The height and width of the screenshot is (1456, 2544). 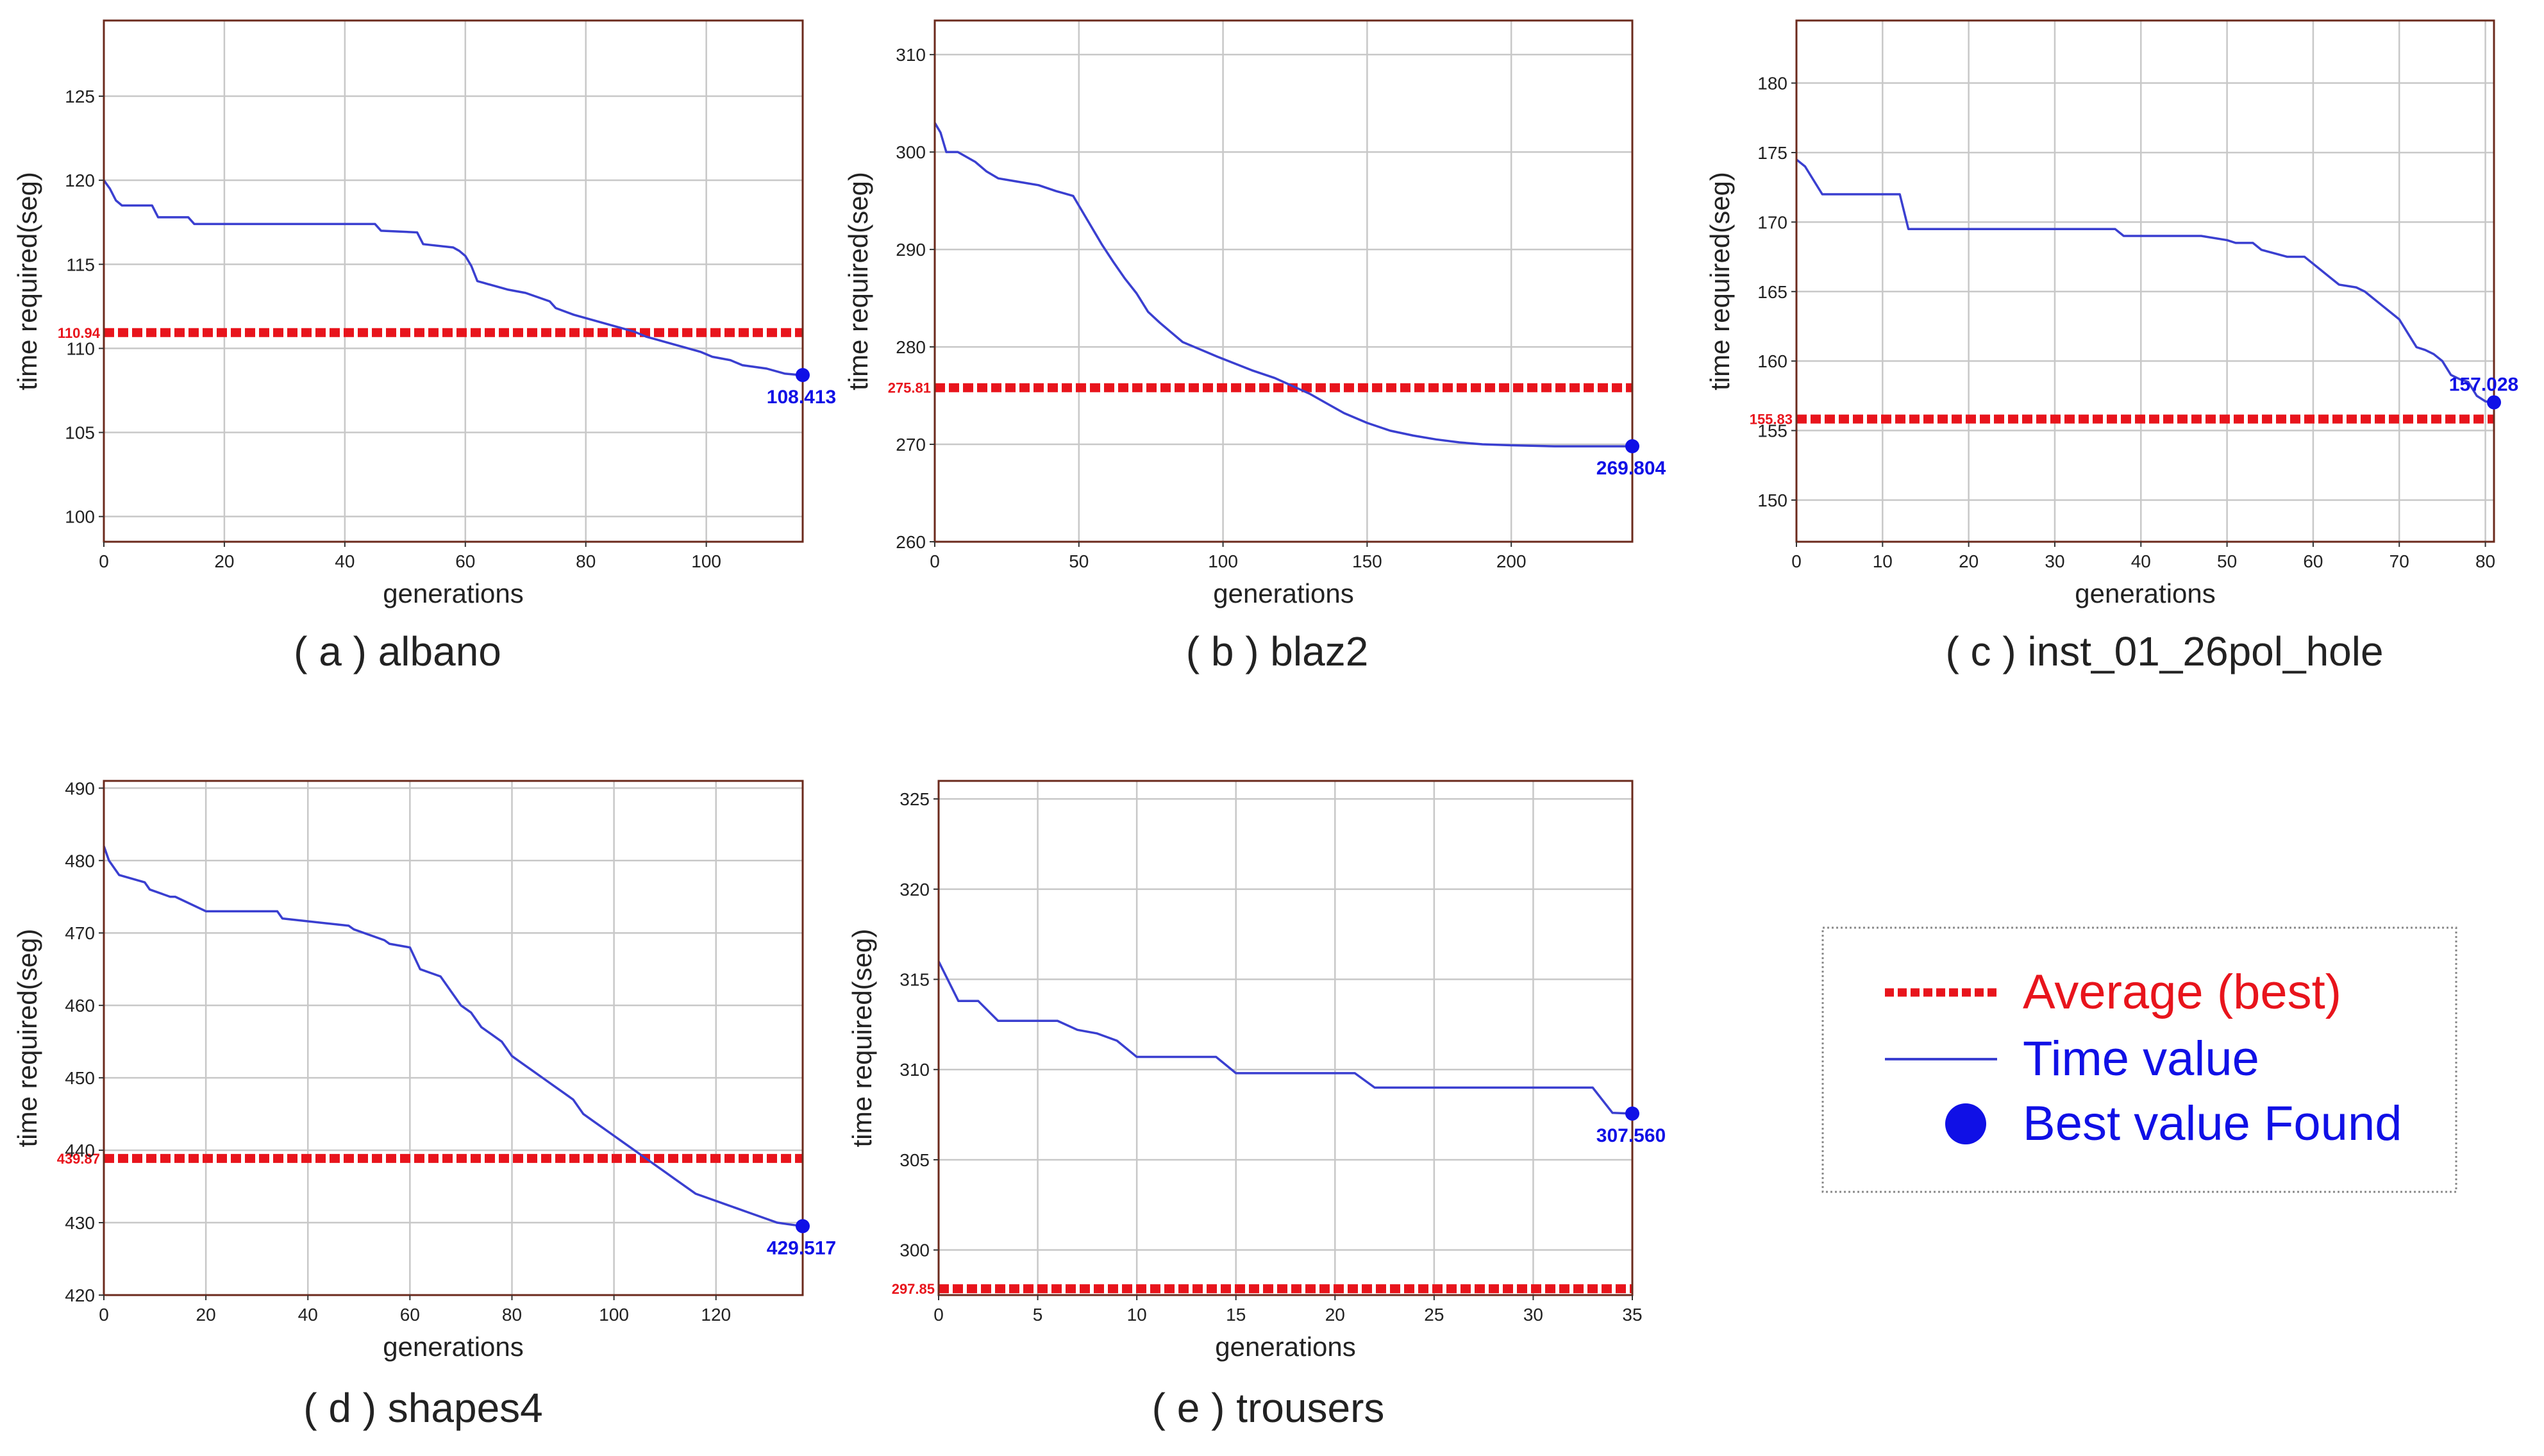 I want to click on y-tick-label: 120, so click(x=80, y=180).